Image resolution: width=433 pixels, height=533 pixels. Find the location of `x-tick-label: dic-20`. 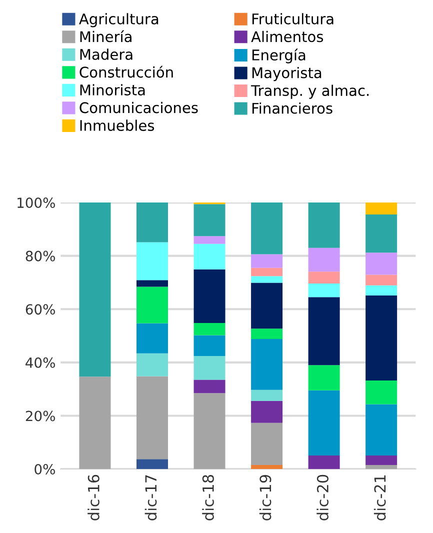

x-tick-label: dic-20 is located at coordinates (322, 497).